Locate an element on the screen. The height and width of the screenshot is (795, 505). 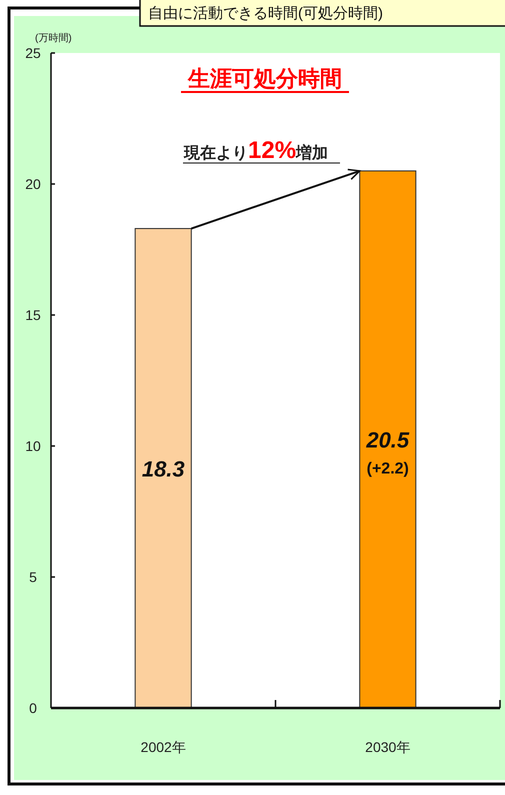
chart-subtitle: 自由に活動できる時間(可処分時間) is located at coordinates (265, 13).